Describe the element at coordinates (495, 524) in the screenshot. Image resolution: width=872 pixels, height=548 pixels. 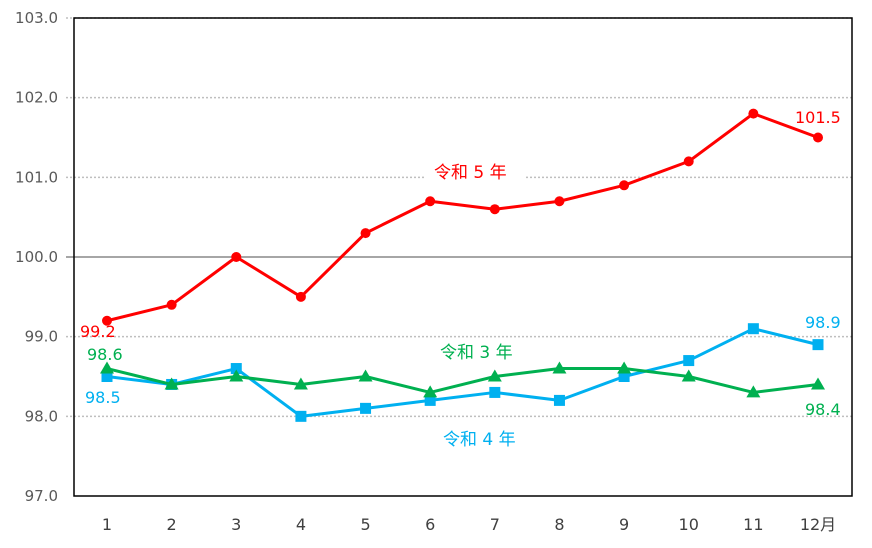
I see `x-tick-label: 7` at that location.